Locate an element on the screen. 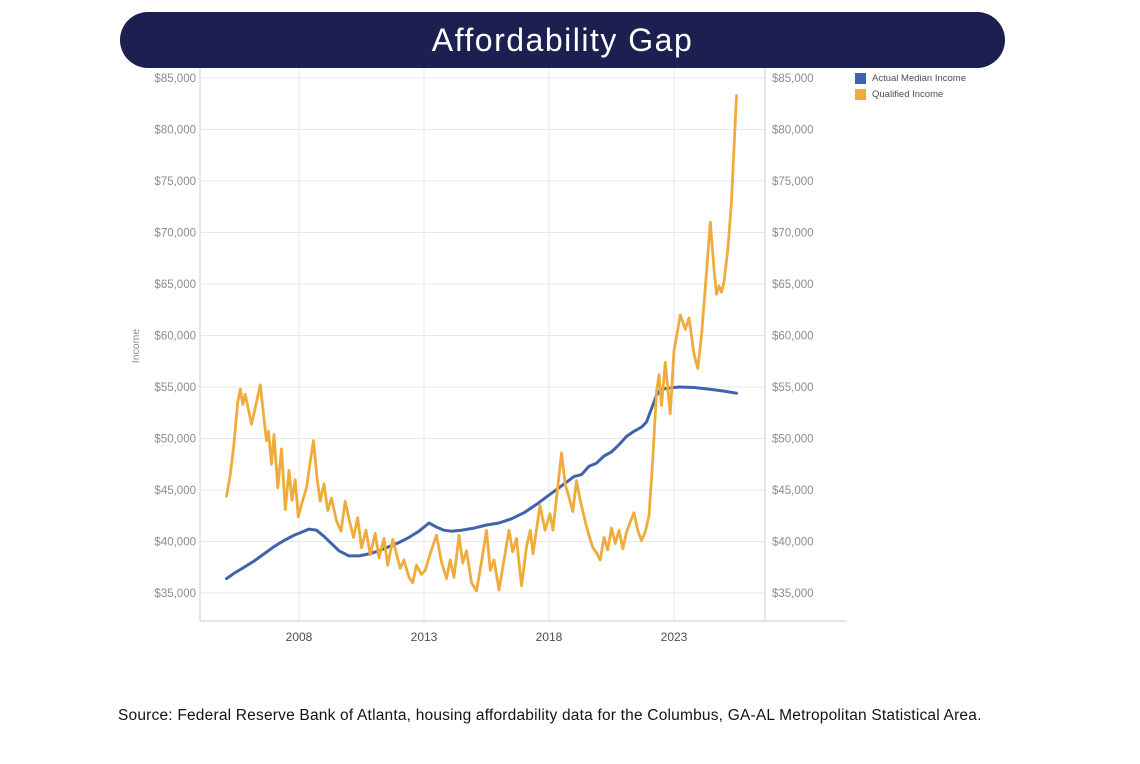 The width and height of the screenshot is (1140, 764). legend-item-qualified-income: Qualified Income is located at coordinates (910, 94).